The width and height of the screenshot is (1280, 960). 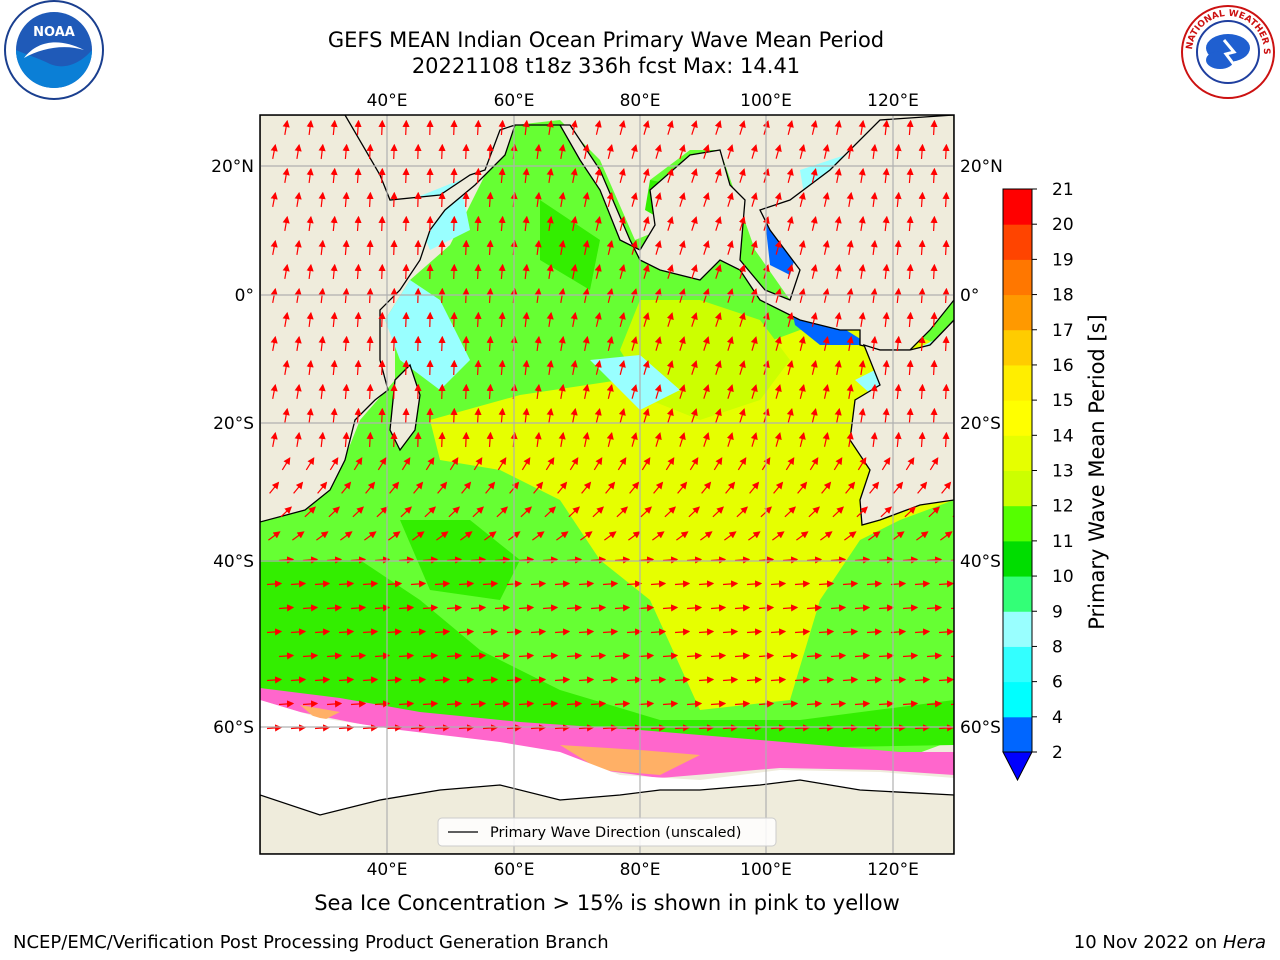 What do you see at coordinates (387, 870) in the screenshot?
I see `lon-label-bottom: 40°E` at bounding box center [387, 870].